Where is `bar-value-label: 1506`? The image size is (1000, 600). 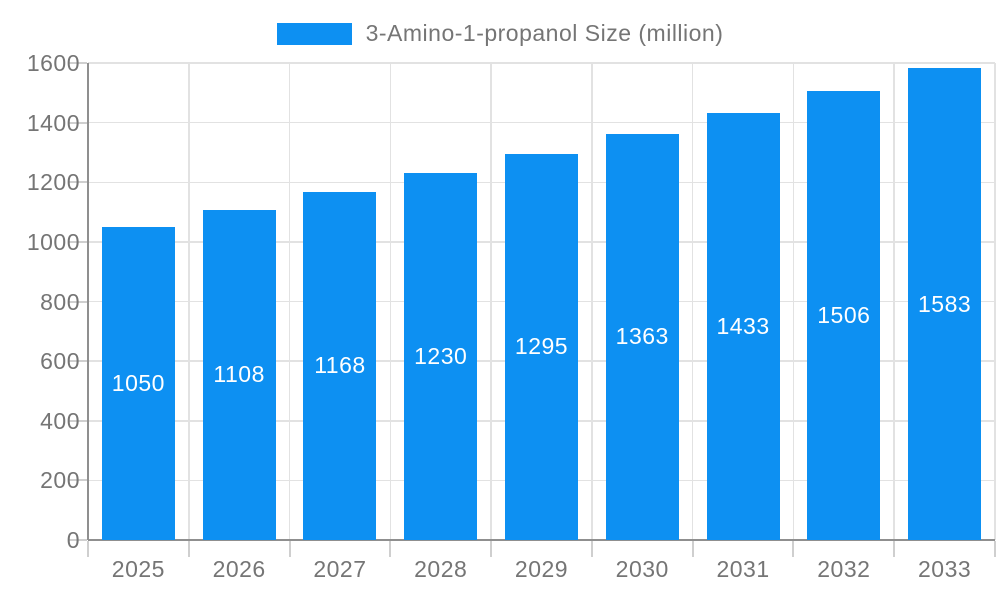 bar-value-label: 1506 is located at coordinates (844, 315).